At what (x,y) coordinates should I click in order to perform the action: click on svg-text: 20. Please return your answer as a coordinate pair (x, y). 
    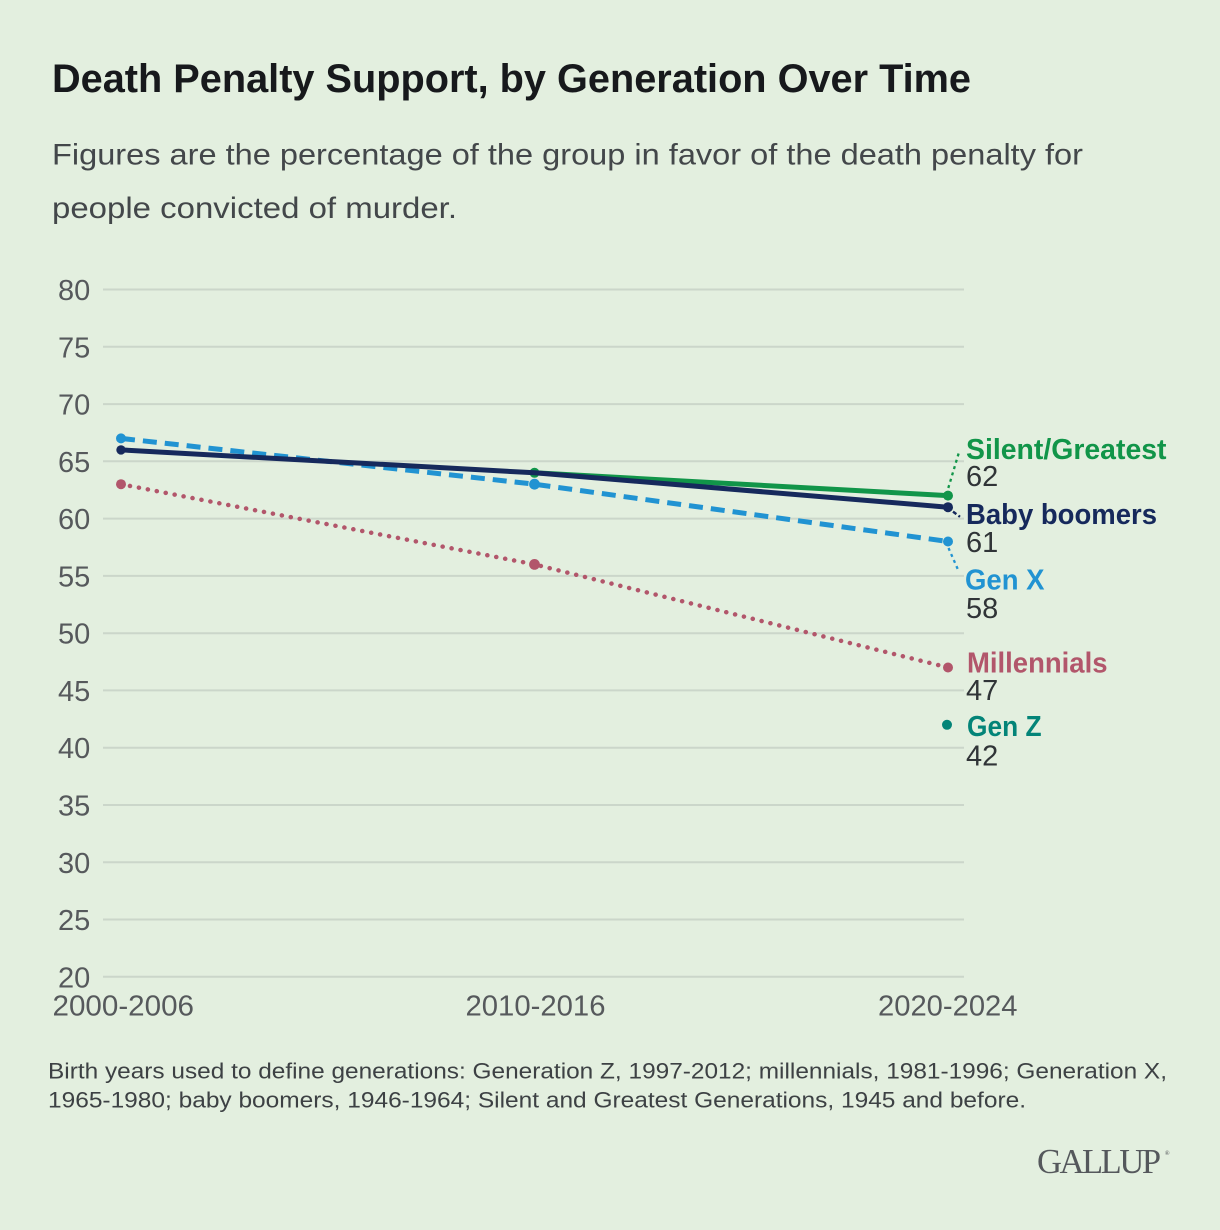
    Looking at the image, I should click on (74, 978).